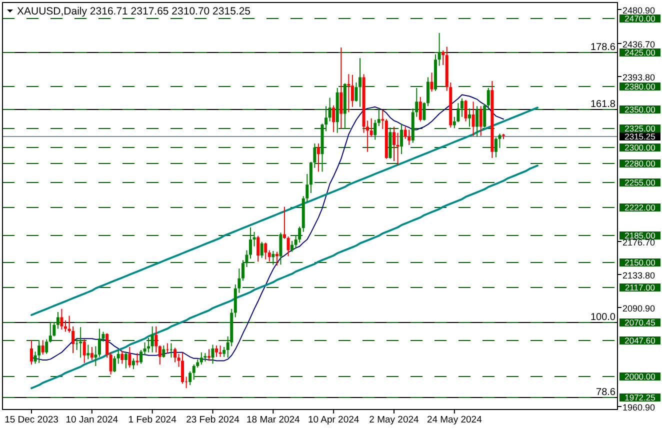 The image size is (662, 430). Describe the element at coordinates (134, 12) in the screenshot. I see `chart-title: XAUUSD,Daily 2316.71 2317.65 2310.70 2315.25` at that location.